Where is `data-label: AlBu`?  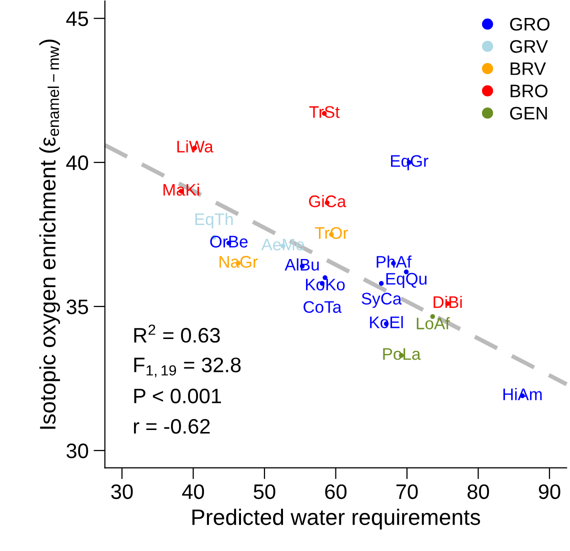
data-label: AlBu is located at coordinates (301, 264).